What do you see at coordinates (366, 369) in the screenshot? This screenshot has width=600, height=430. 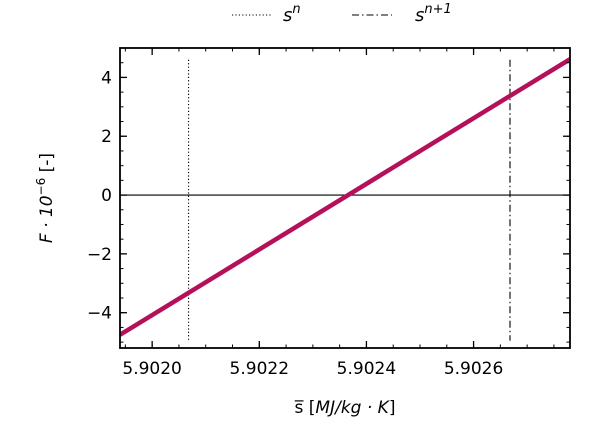 I see `x-tick-label: 5.9024` at bounding box center [366, 369].